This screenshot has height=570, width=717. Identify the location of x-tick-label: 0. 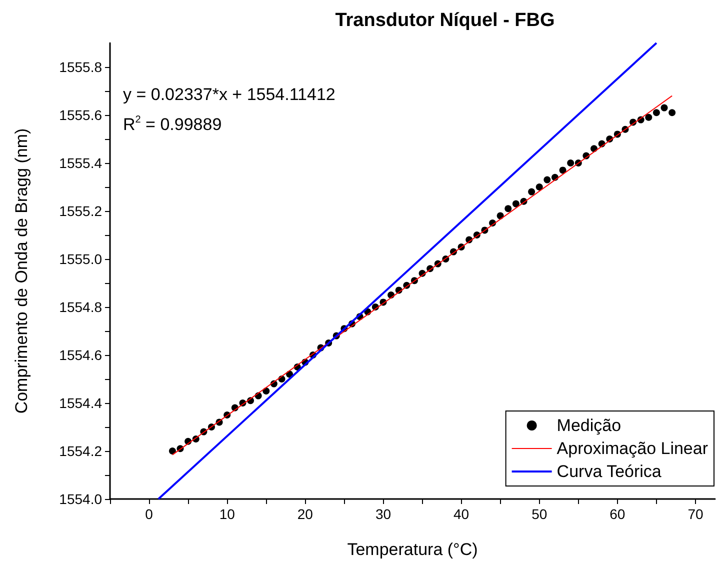
(149, 514).